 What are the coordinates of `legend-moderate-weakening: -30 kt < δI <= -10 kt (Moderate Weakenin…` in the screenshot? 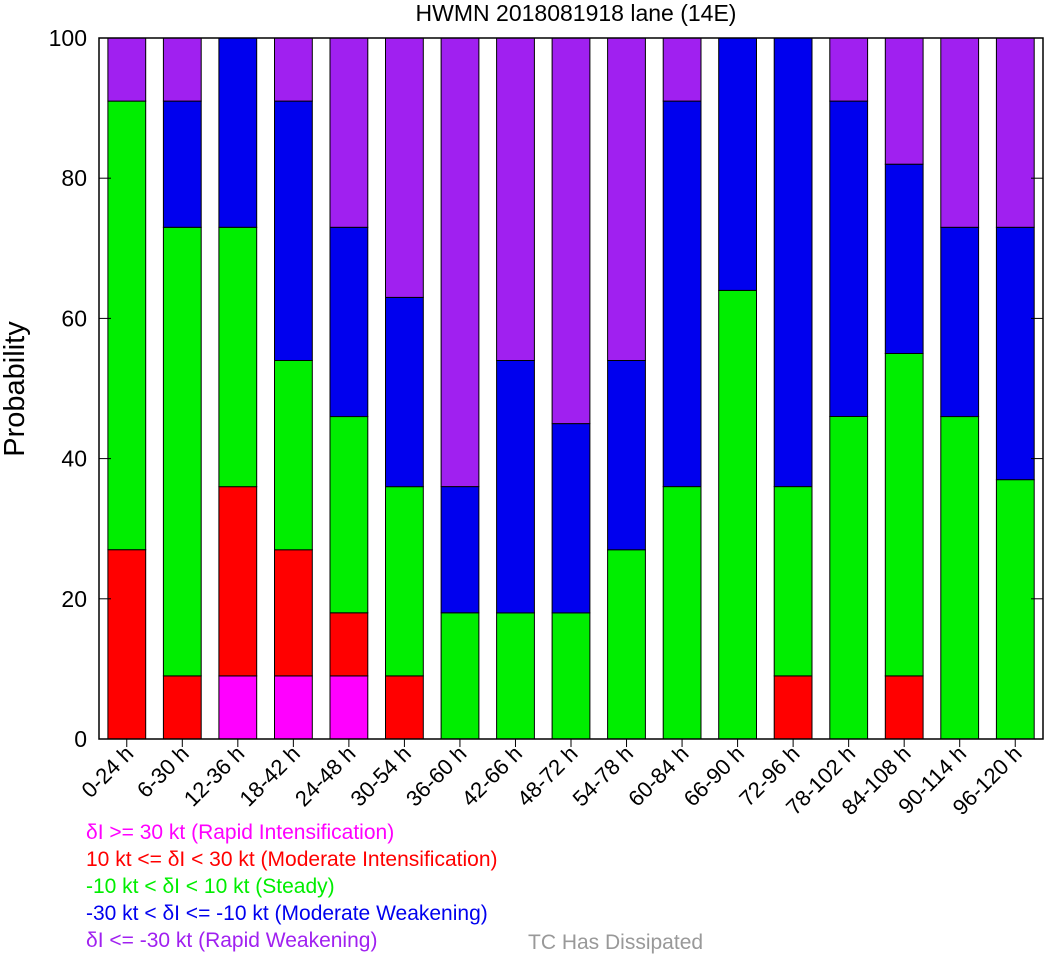 It's located at (287, 913).